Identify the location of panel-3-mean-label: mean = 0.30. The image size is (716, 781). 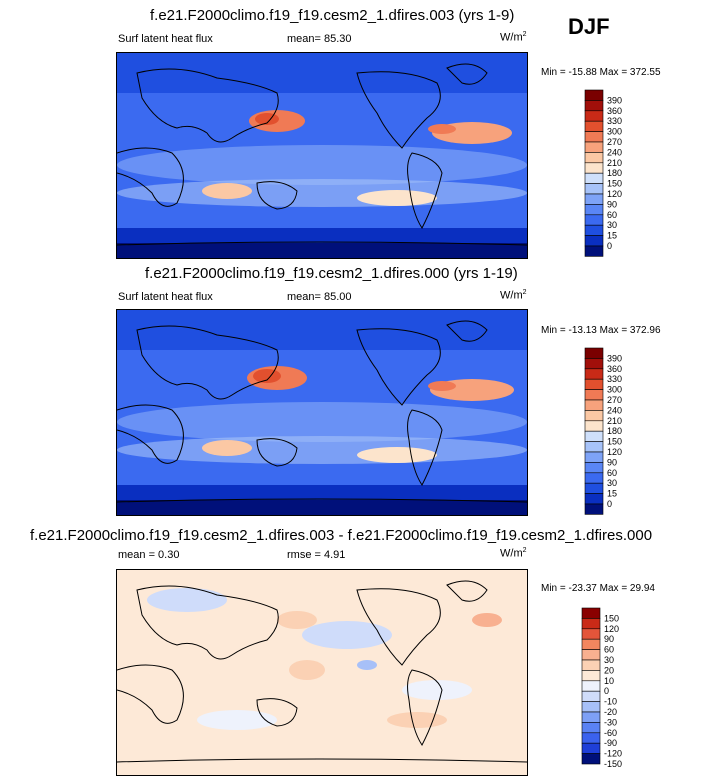
(149, 555).